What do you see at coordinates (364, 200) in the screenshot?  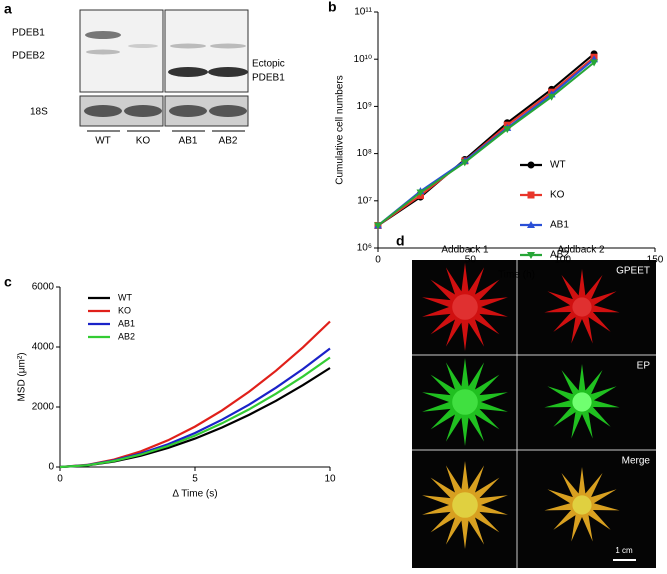 I see `y-tick-label: 10⁷` at bounding box center [364, 200].